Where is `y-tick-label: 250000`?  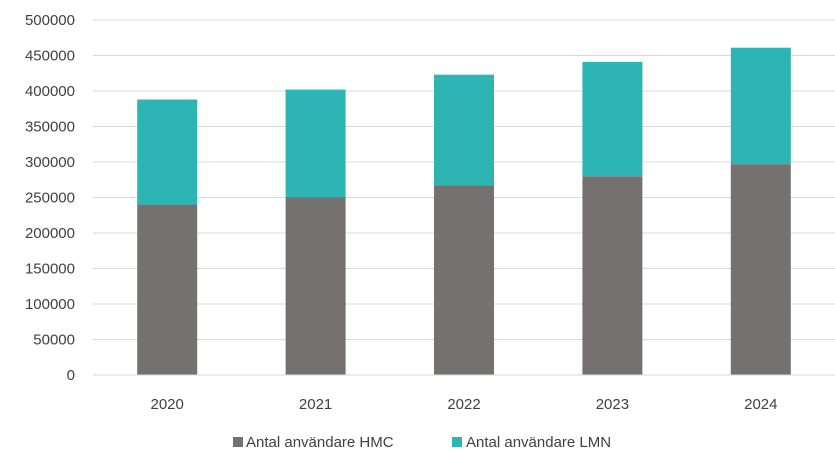 y-tick-label: 250000 is located at coordinates (50, 198).